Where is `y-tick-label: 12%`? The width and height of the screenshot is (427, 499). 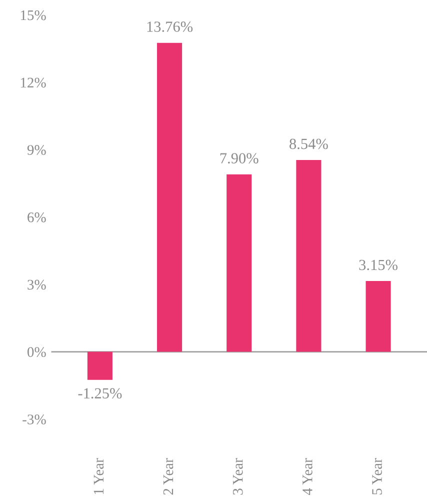 y-tick-label: 12% is located at coordinates (33, 83).